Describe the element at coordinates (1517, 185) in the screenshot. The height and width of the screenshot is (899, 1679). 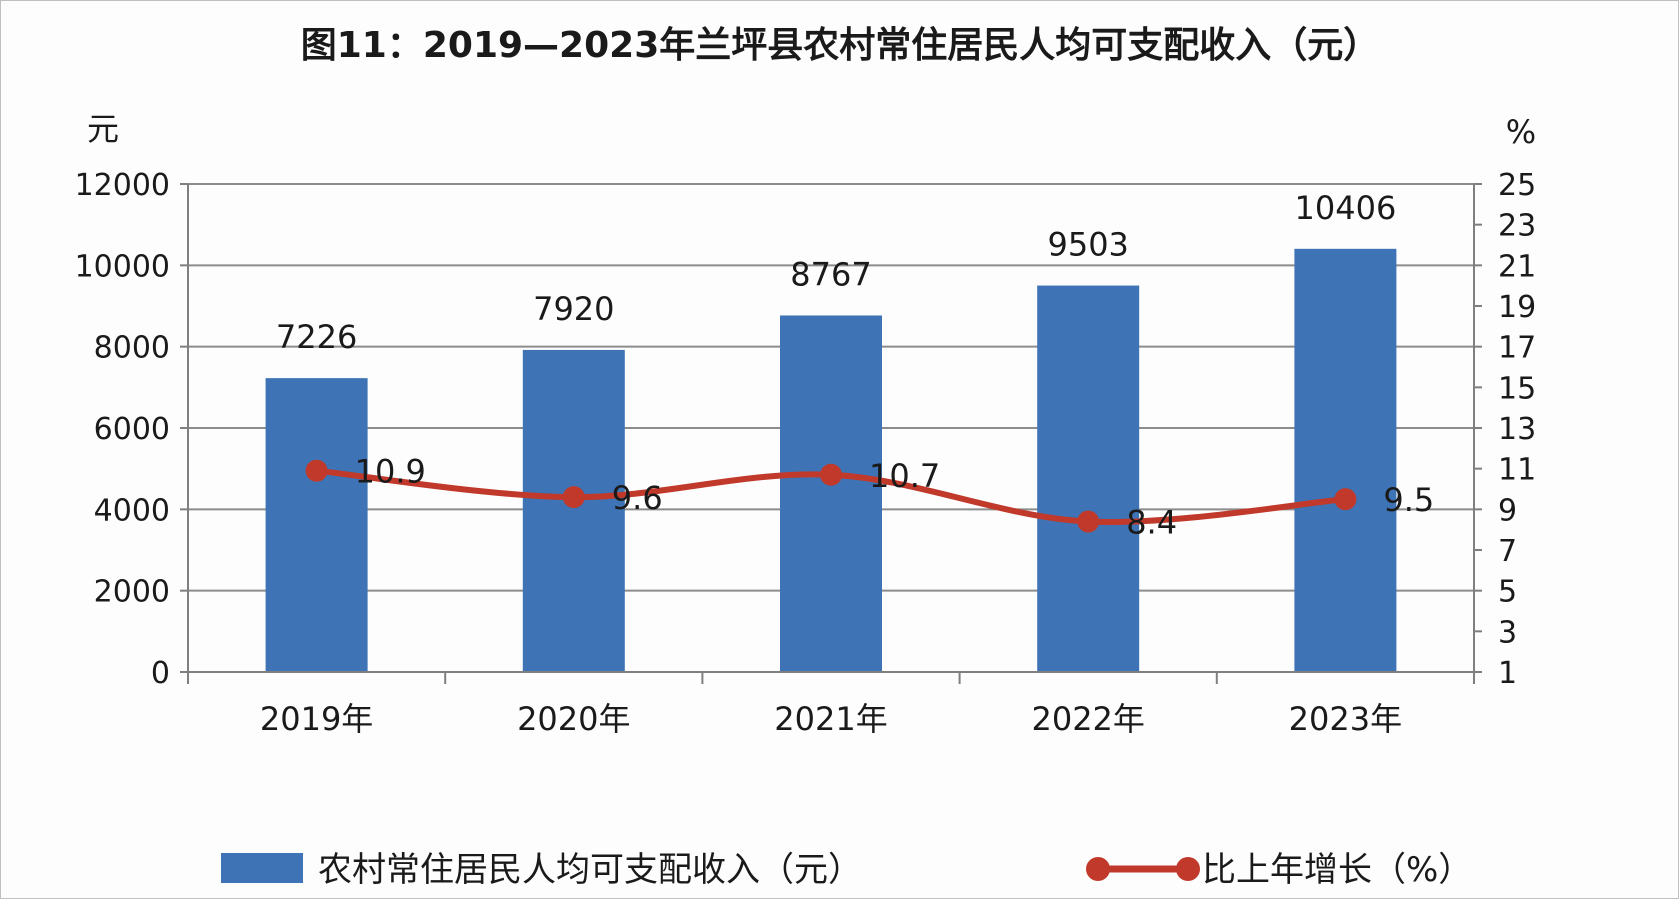
I see `right-tick-label: 25` at that location.